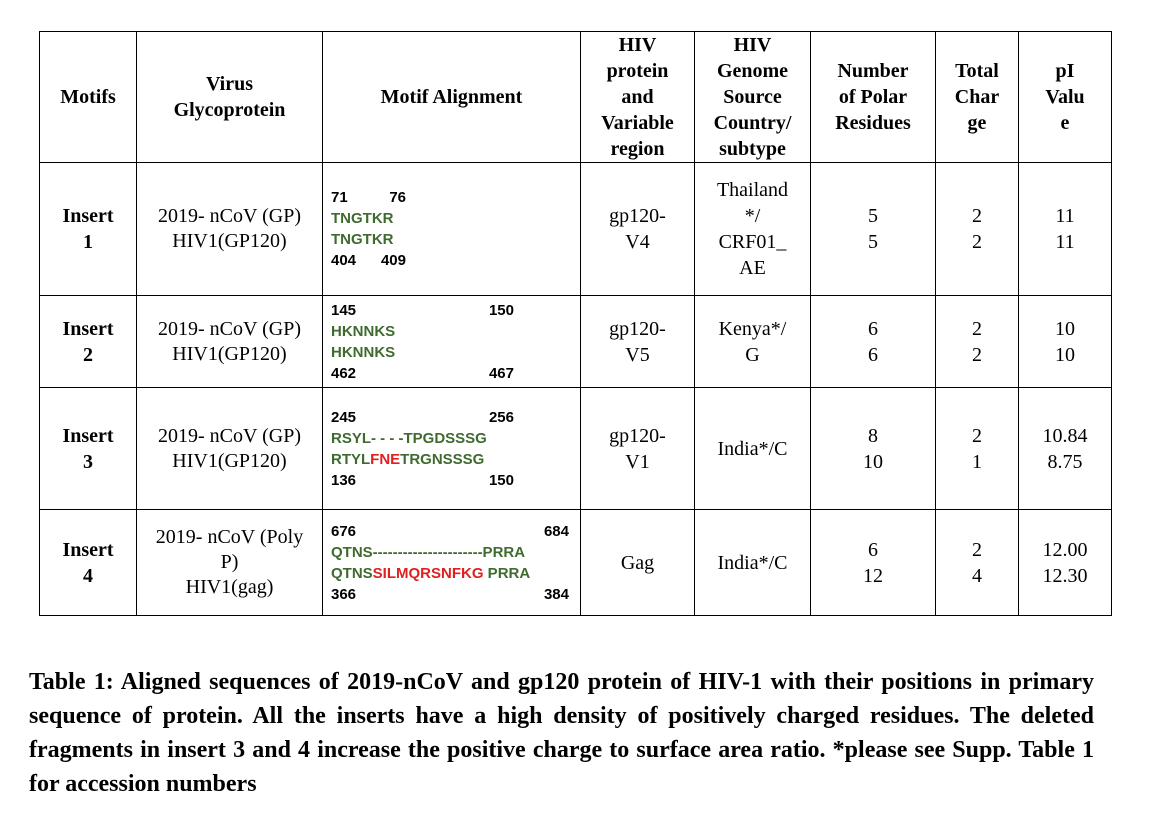  I want to click on sequence-ncov: TNGTKR, so click(453, 218).